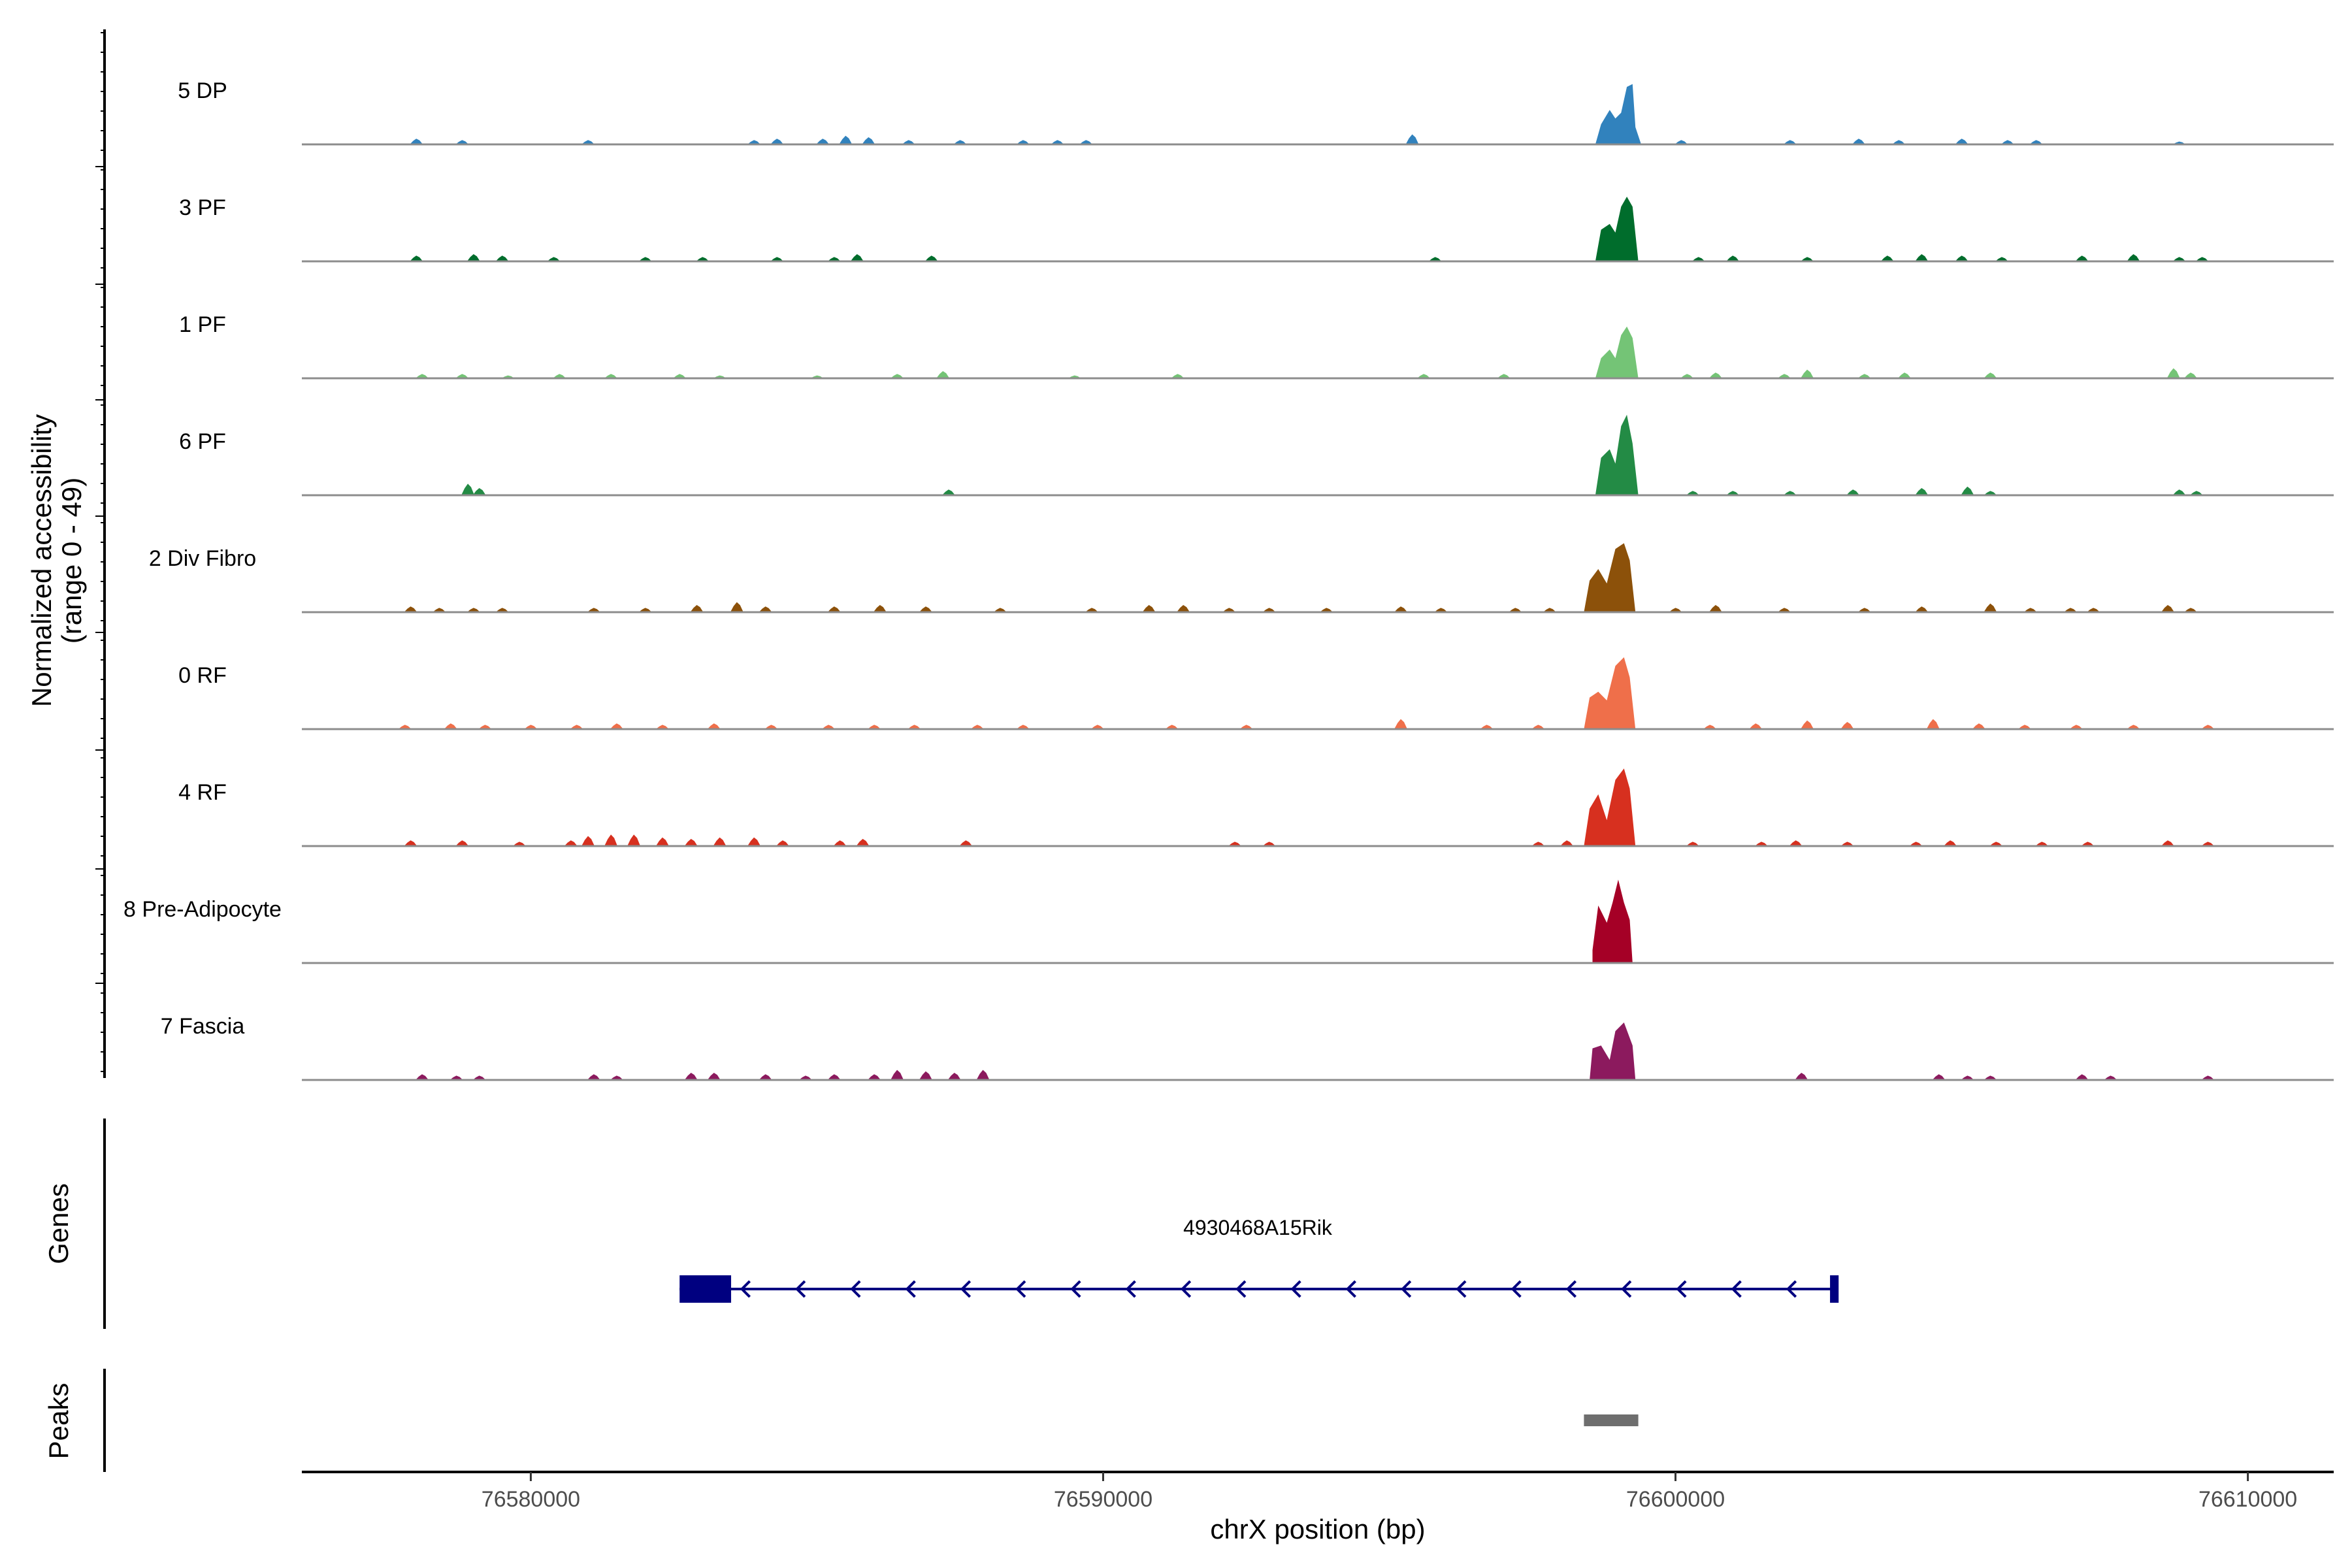 The image size is (2352, 1568). What do you see at coordinates (1389, 1492) in the screenshot?
I see `x-axis-ticks: 76580000 76590000 76600000 76610000` at bounding box center [1389, 1492].